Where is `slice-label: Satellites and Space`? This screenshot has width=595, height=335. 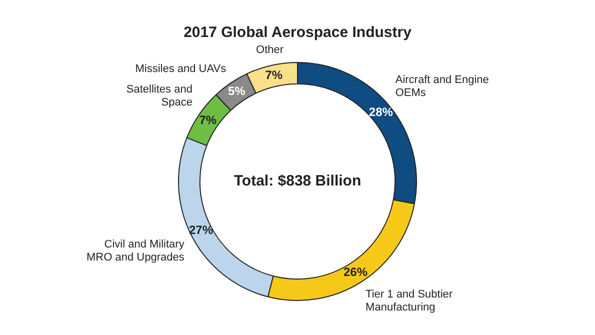 slice-label: Satellites and Space is located at coordinates (159, 96).